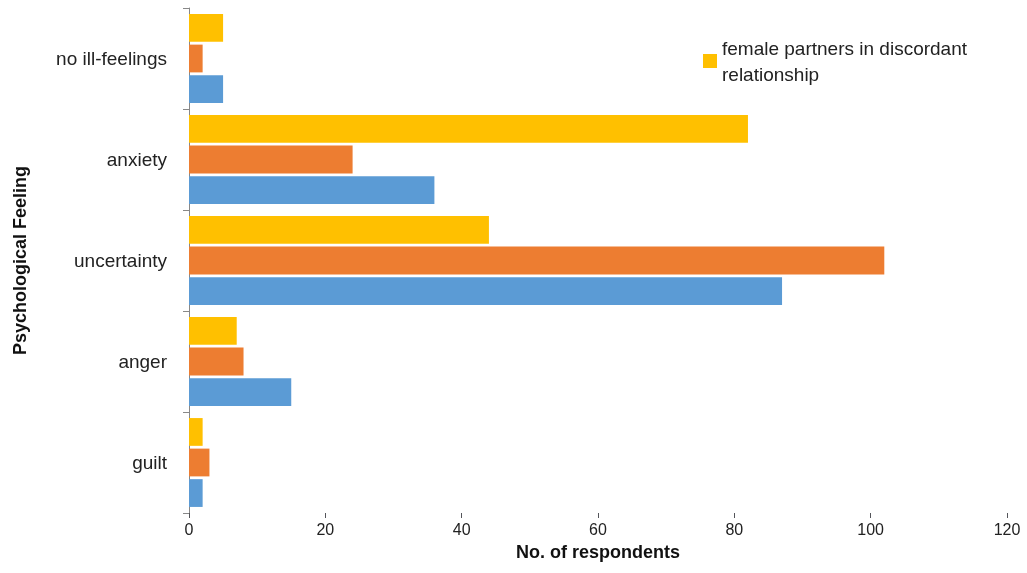 This screenshot has height=573, width=1027. What do you see at coordinates (325, 529) in the screenshot?
I see `x-tick-label: 20` at bounding box center [325, 529].